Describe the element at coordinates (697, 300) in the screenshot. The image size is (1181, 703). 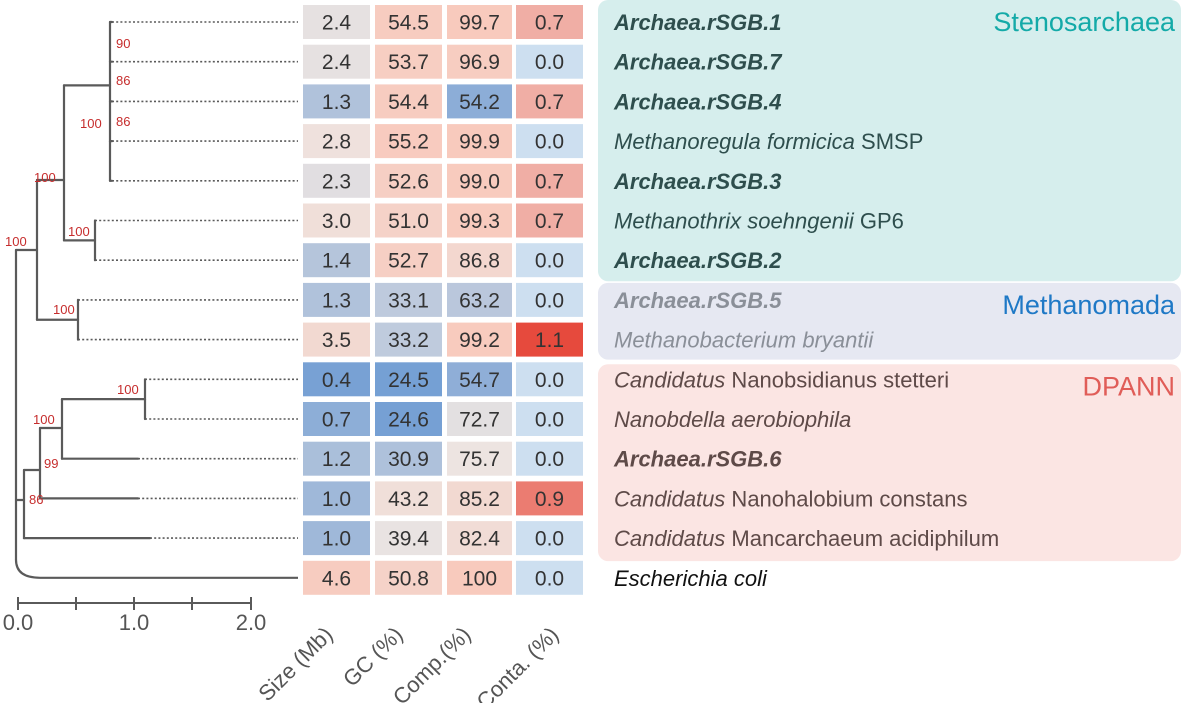
I see `species-label-part: Archaea.rSGB.5` at that location.